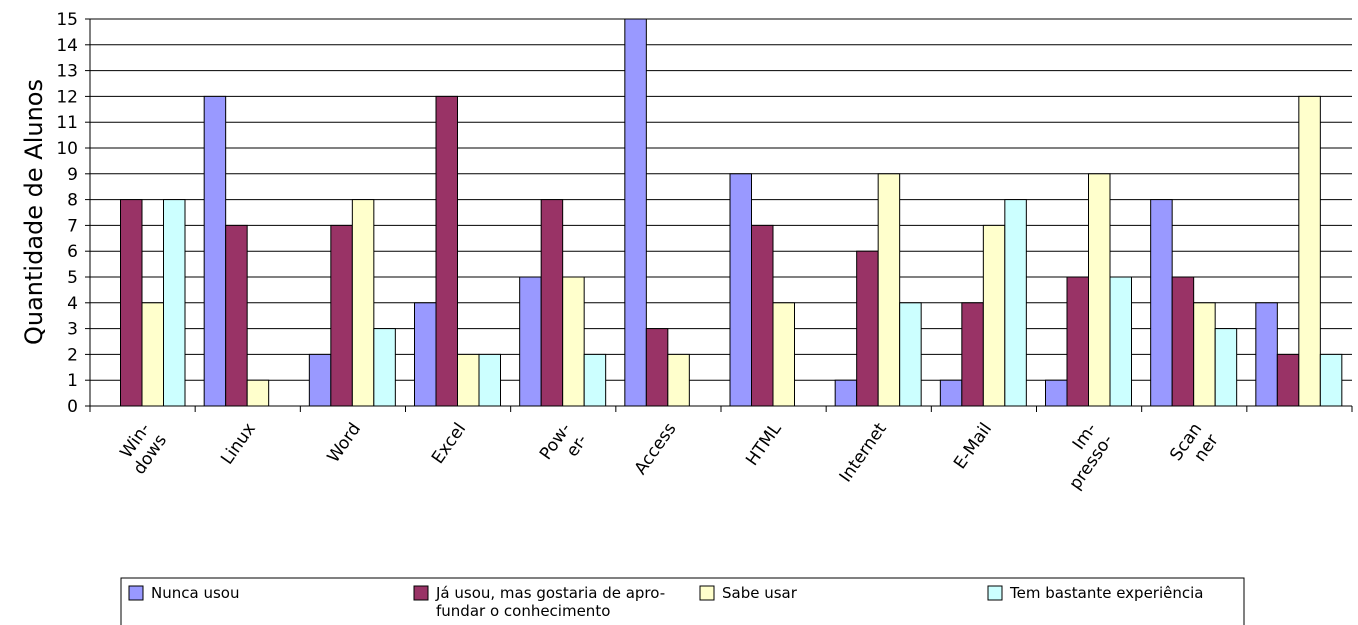 This screenshot has height=625, width=1358. I want to click on x-category-label: Access, so click(656, 448).